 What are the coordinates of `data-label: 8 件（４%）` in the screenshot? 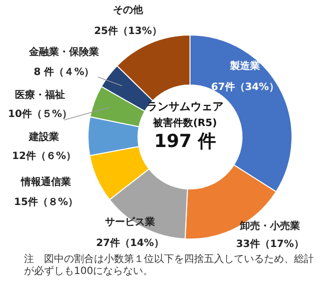 It's located at (64, 72).